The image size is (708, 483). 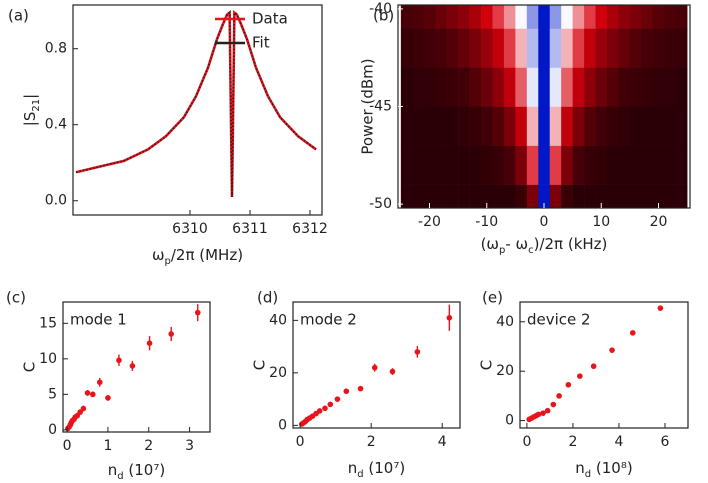 What do you see at coordinates (260, 365) in the screenshot?
I see `y-axis-label: C` at bounding box center [260, 365].